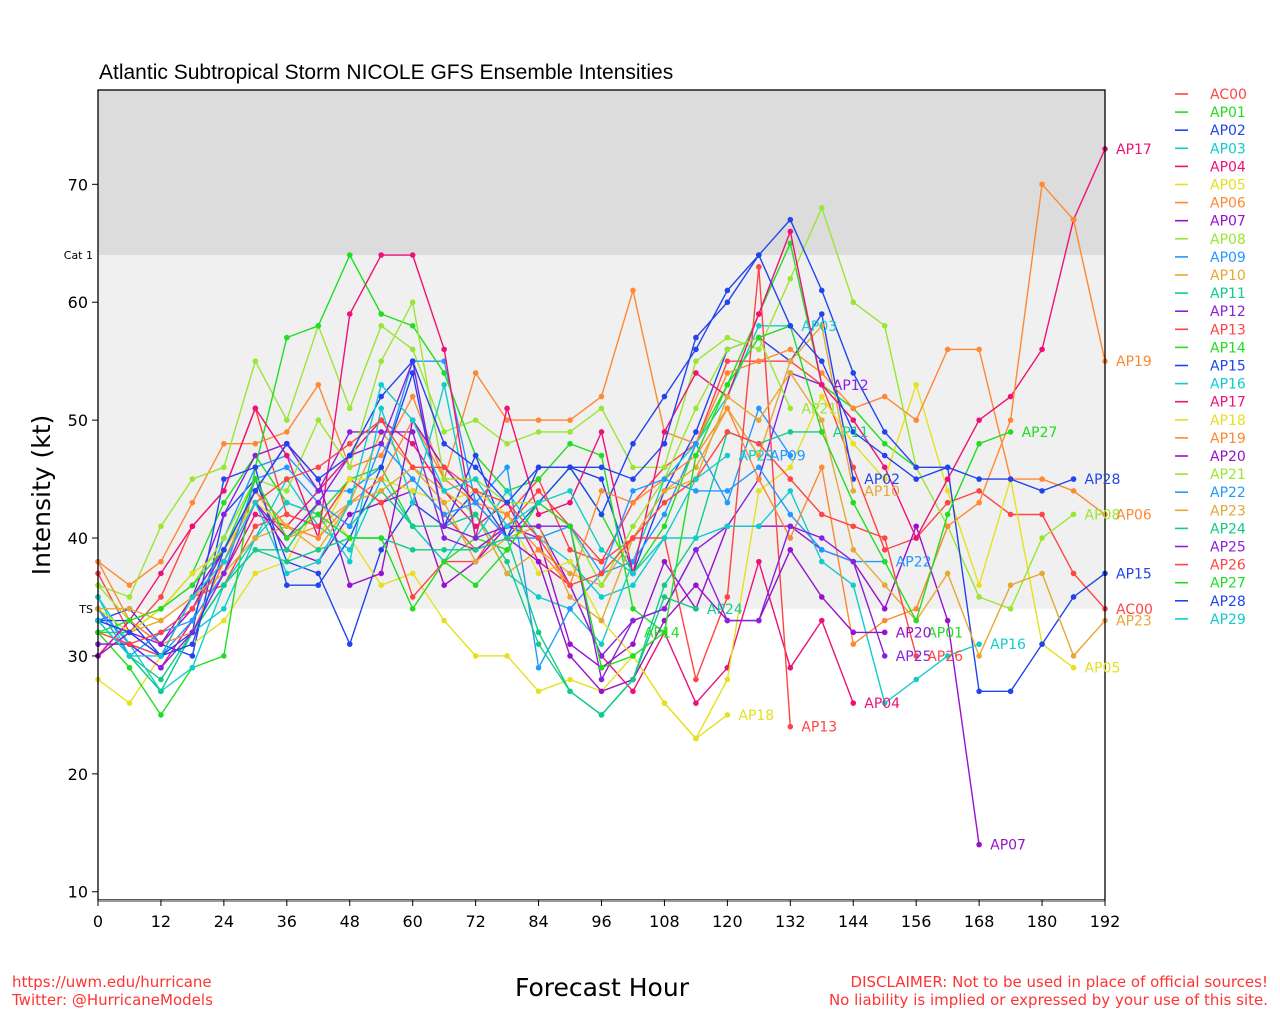  I want to click on end-label-ap06: AP06, so click(1134, 515).